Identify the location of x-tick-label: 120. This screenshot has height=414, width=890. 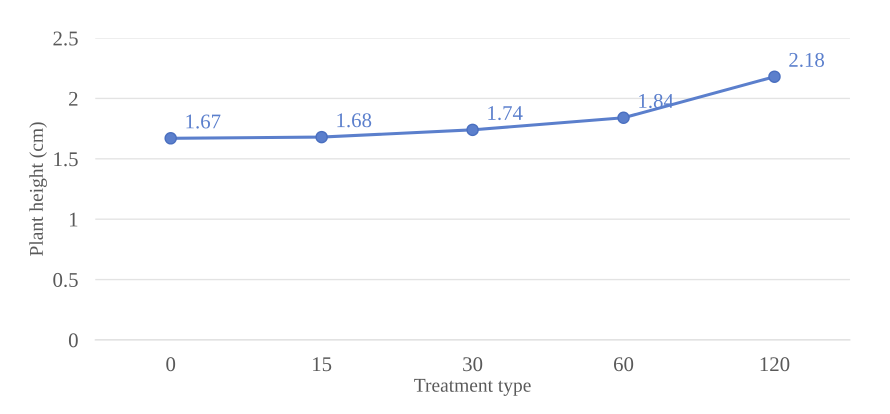
(775, 364).